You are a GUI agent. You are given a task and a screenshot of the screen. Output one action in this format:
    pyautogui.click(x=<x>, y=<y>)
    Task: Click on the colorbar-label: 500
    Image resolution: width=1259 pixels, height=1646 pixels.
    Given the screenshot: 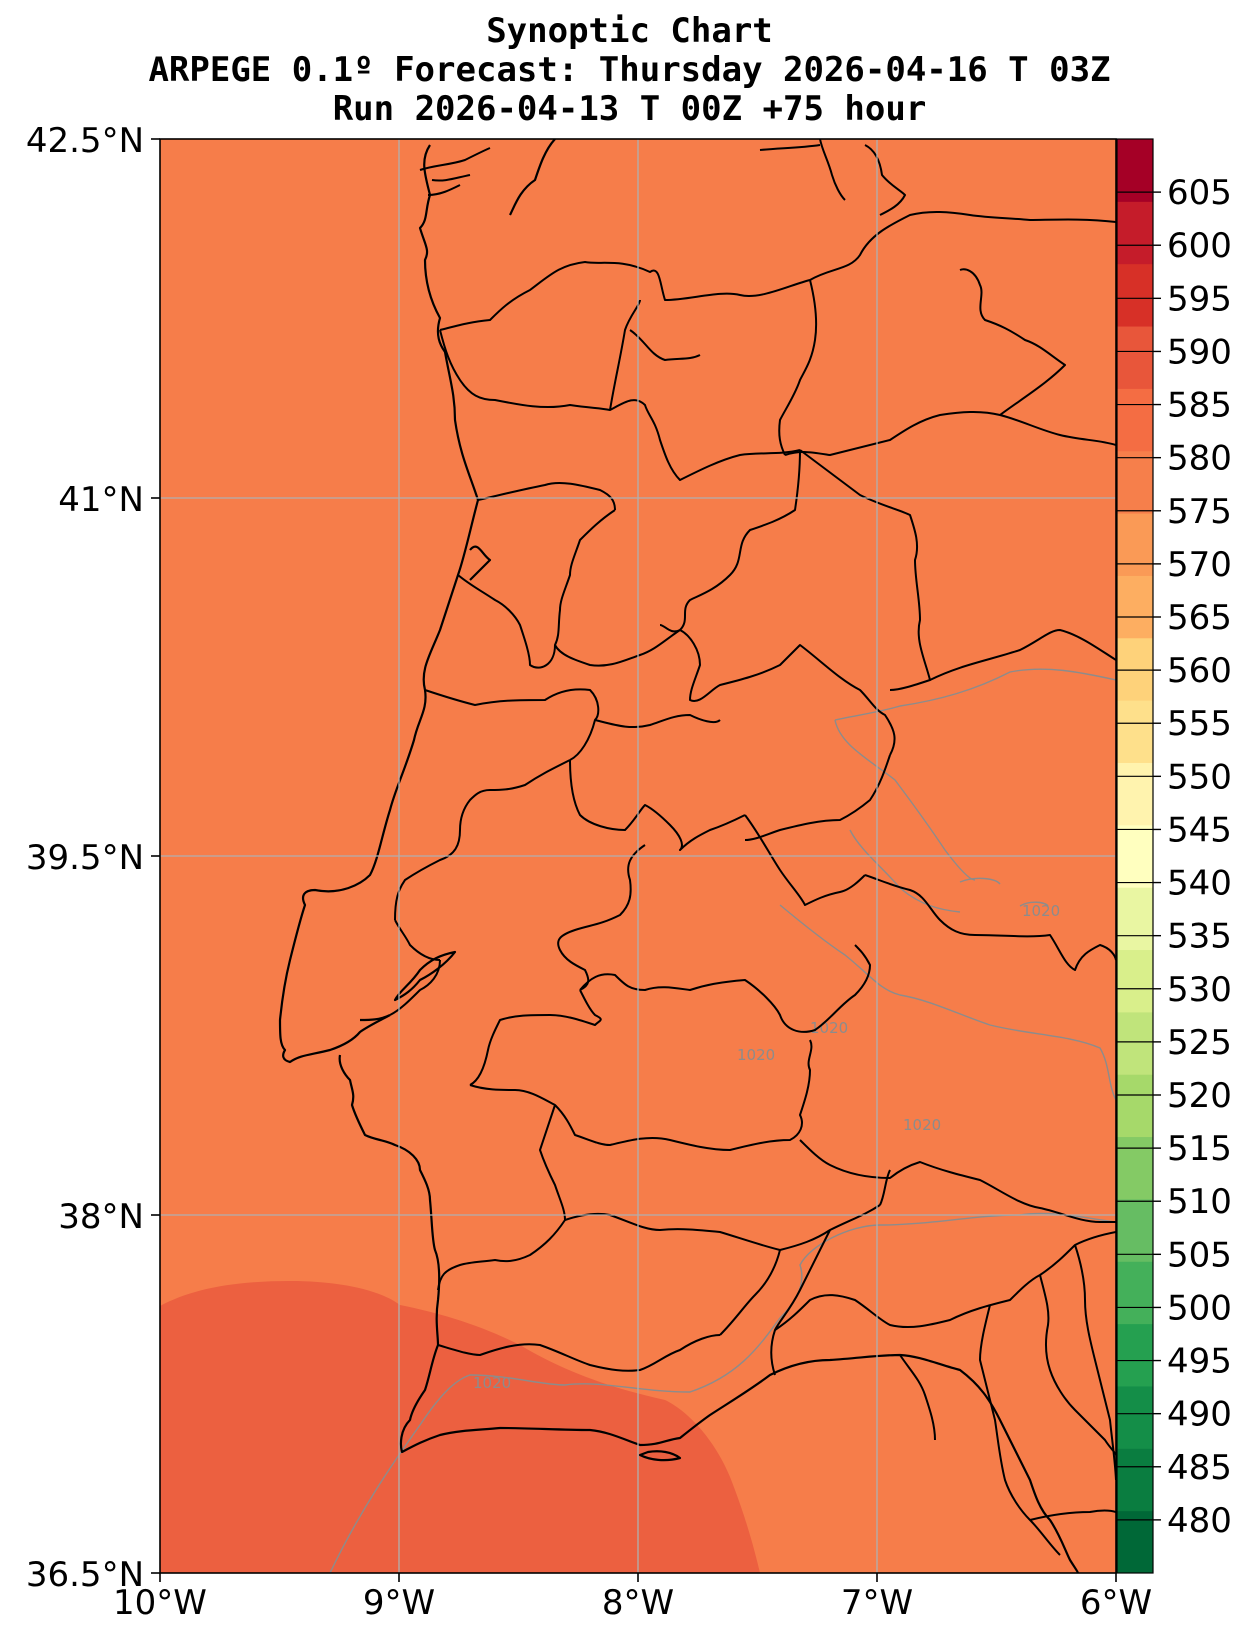 What is the action you would take?
    pyautogui.click(x=1199, y=1308)
    